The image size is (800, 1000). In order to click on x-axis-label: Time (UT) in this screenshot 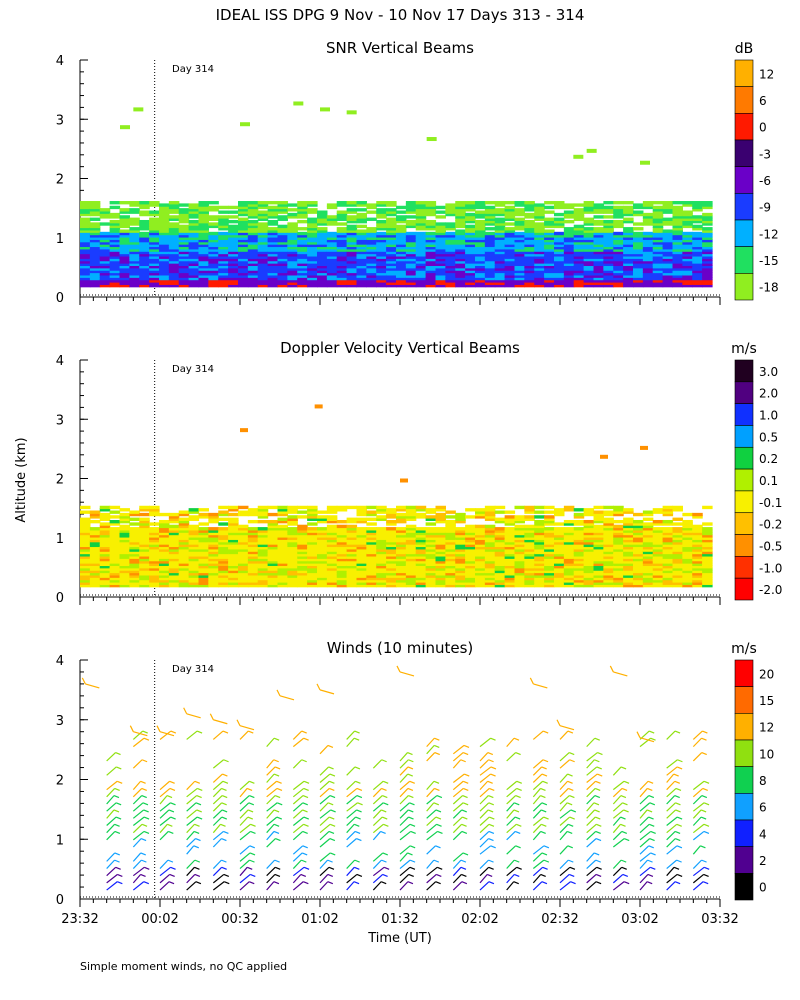, I will do `click(399, 938)`.